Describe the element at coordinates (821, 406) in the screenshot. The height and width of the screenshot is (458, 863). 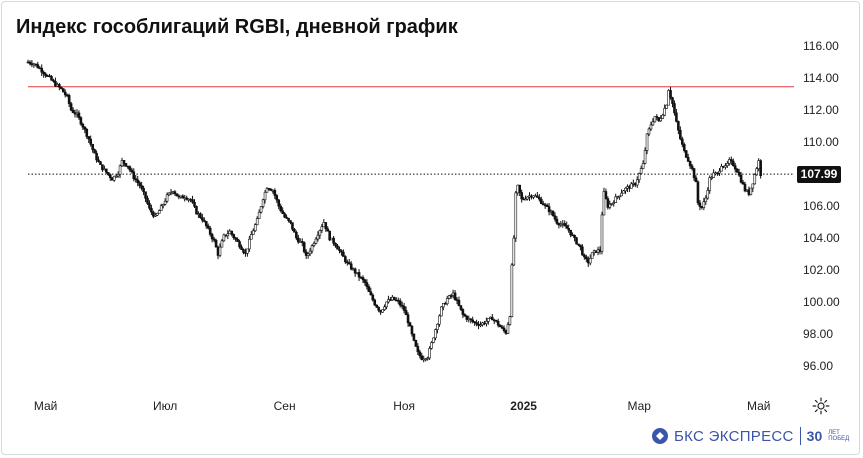
I see `gear-icon` at that location.